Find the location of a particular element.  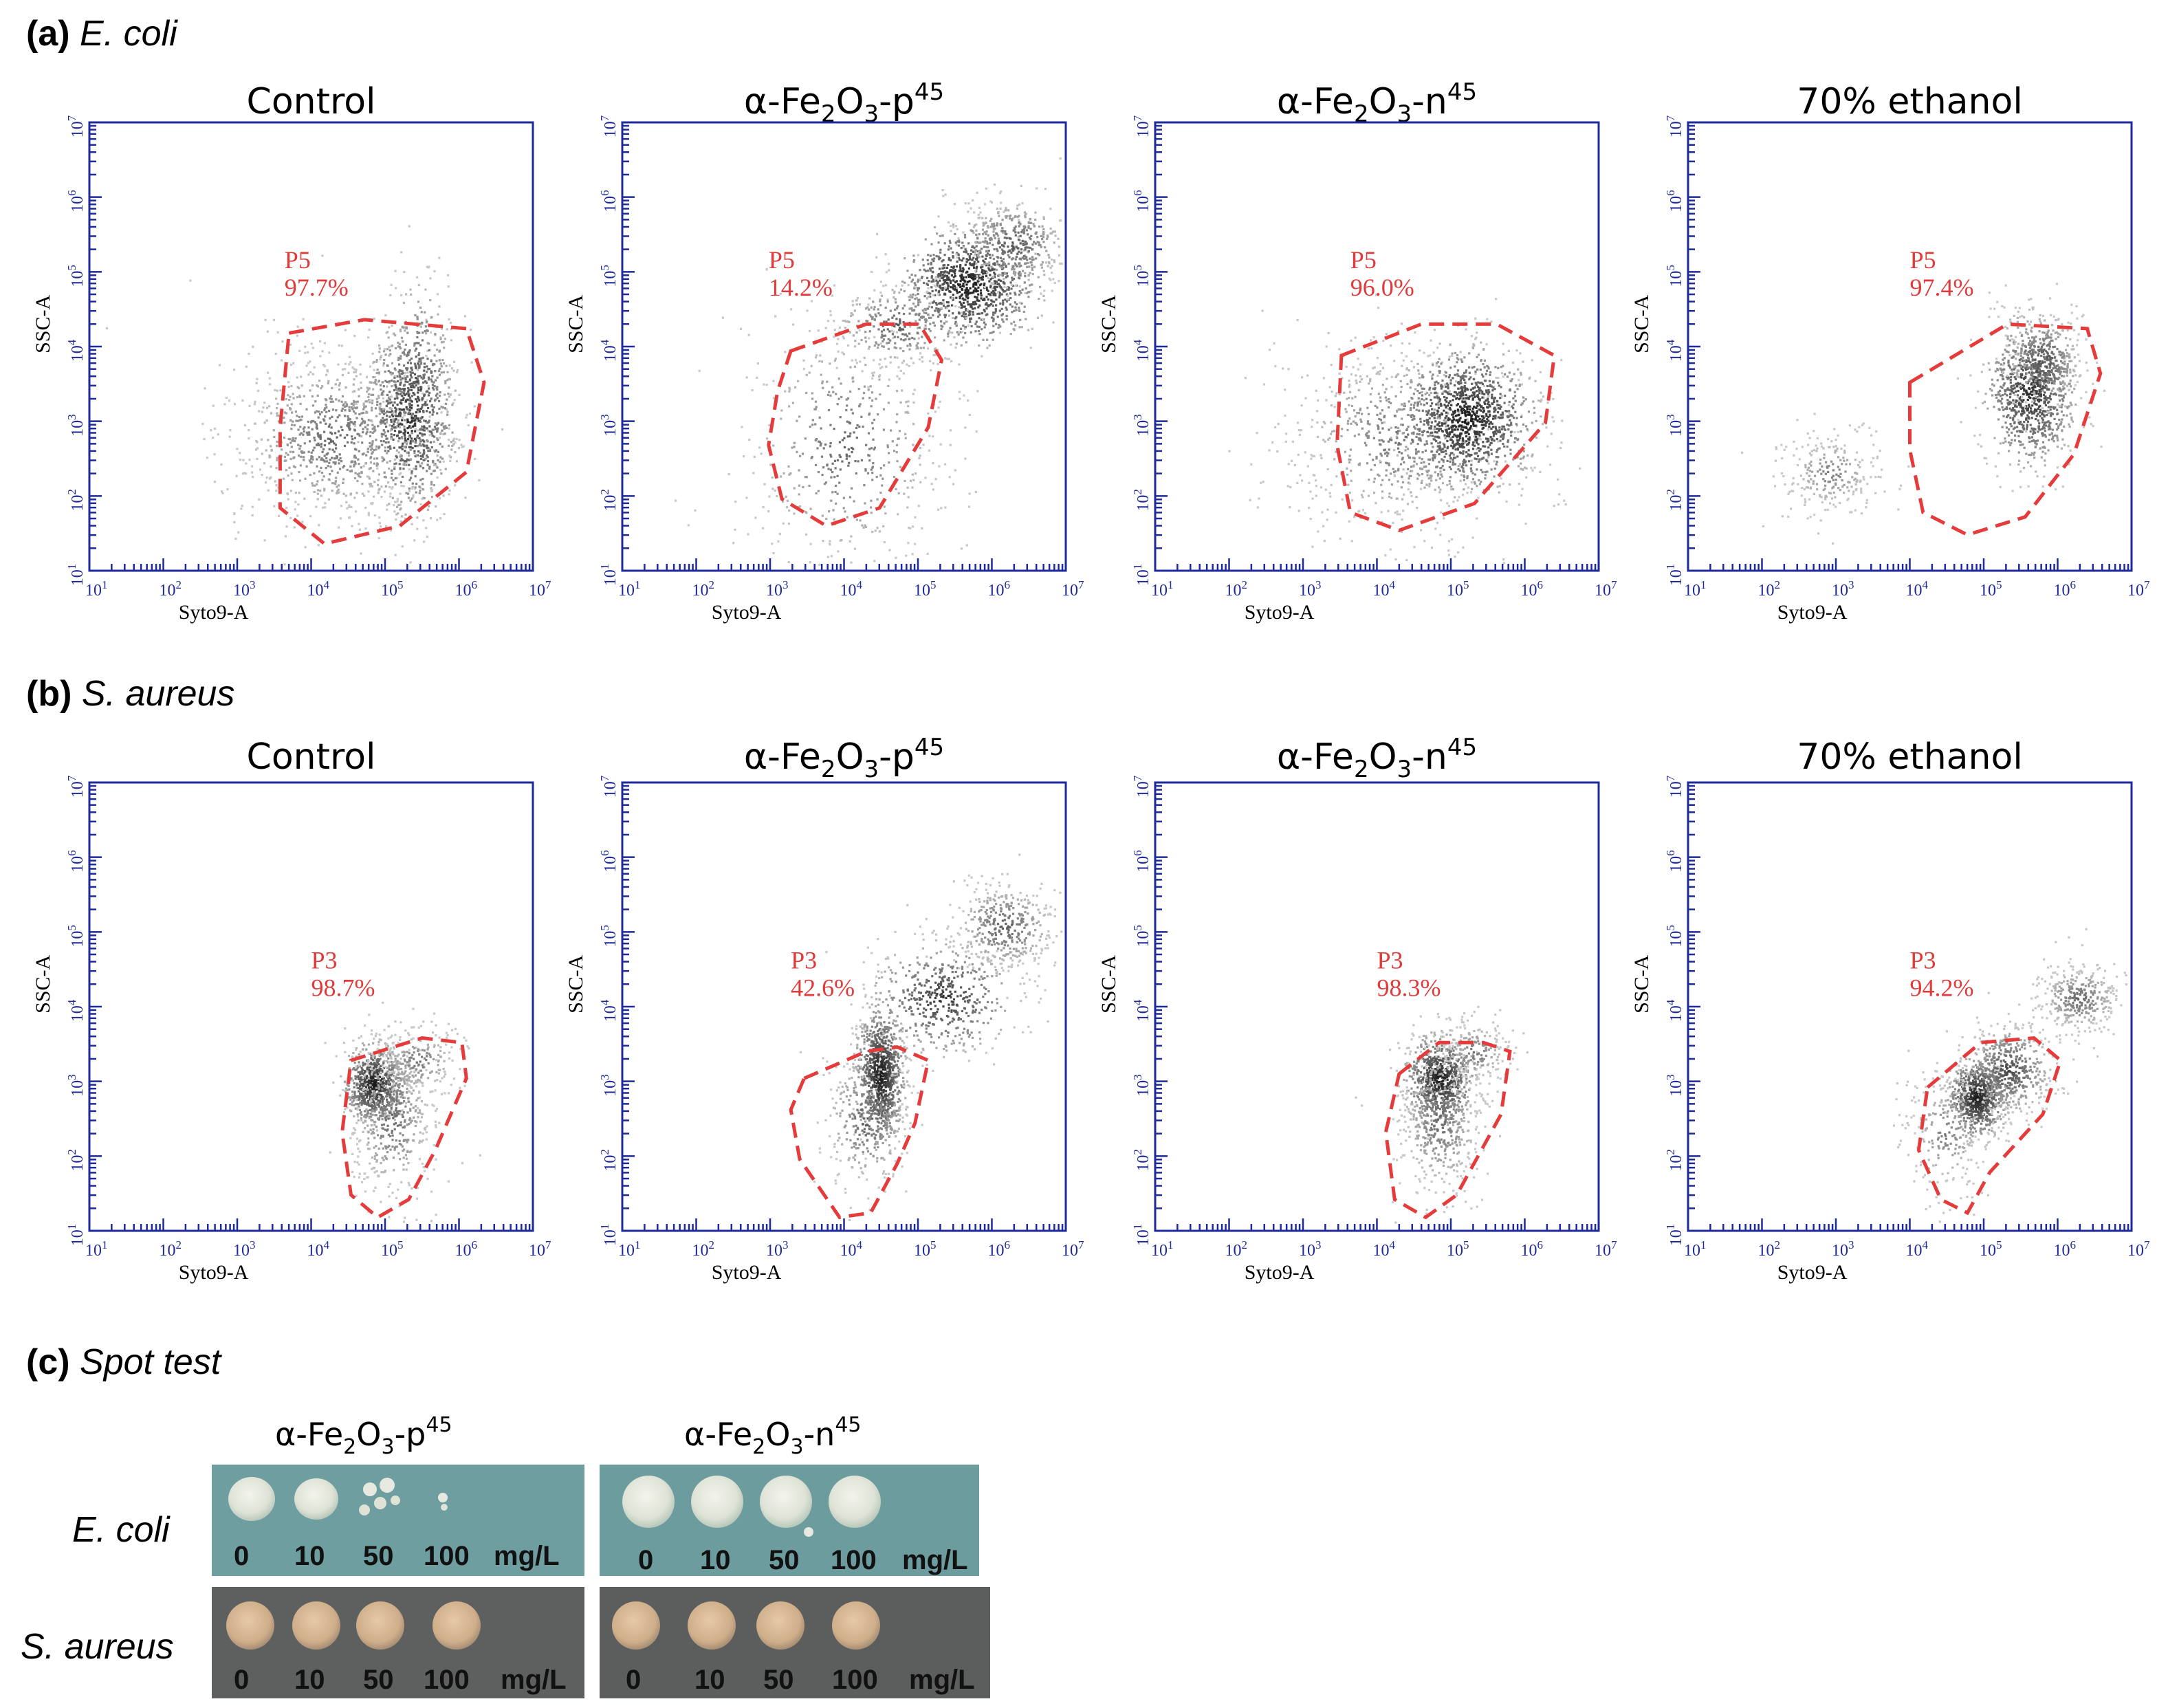

spot-title-n45: α-Fe2O3-n45 is located at coordinates (773, 1436).